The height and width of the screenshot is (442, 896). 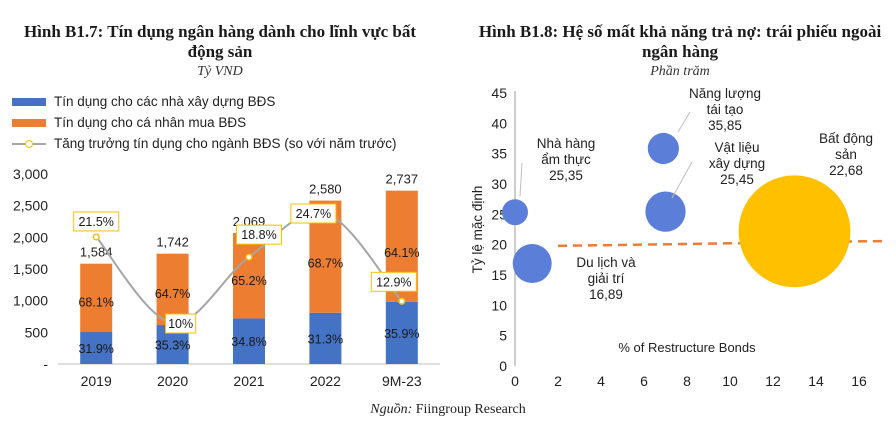 I want to click on x-tick-label: 16, so click(x=859, y=381).